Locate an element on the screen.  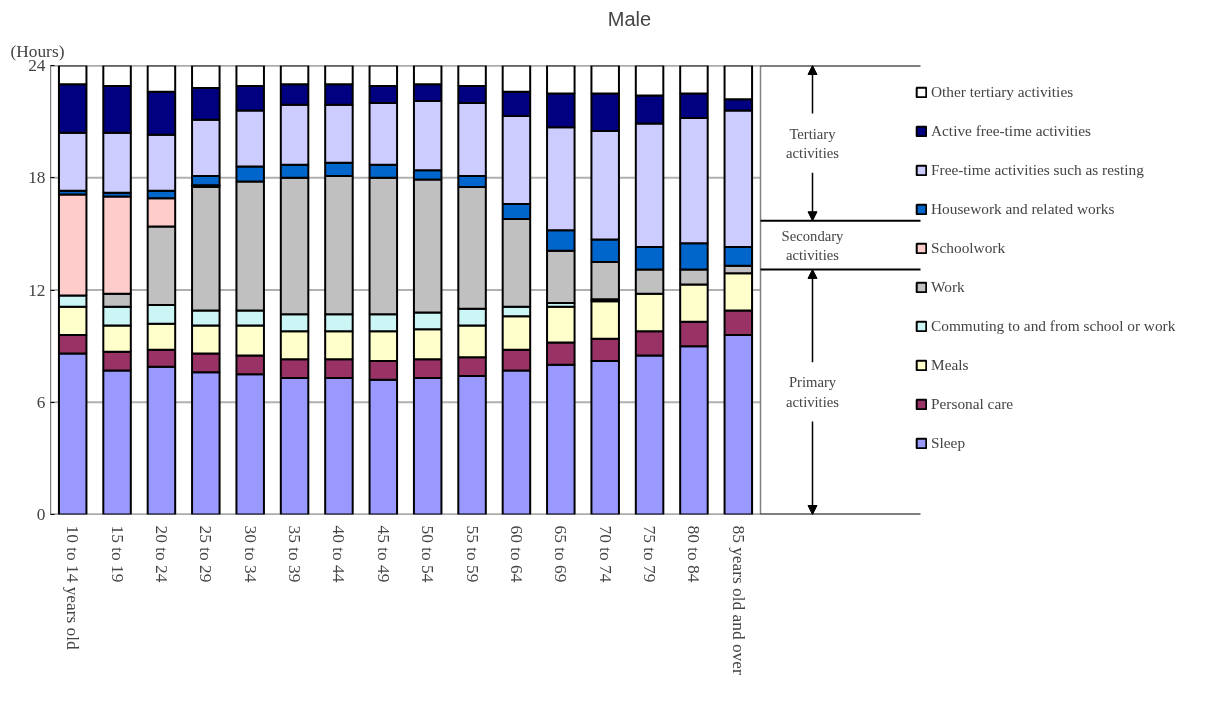
legend-label: Work is located at coordinates (948, 287).